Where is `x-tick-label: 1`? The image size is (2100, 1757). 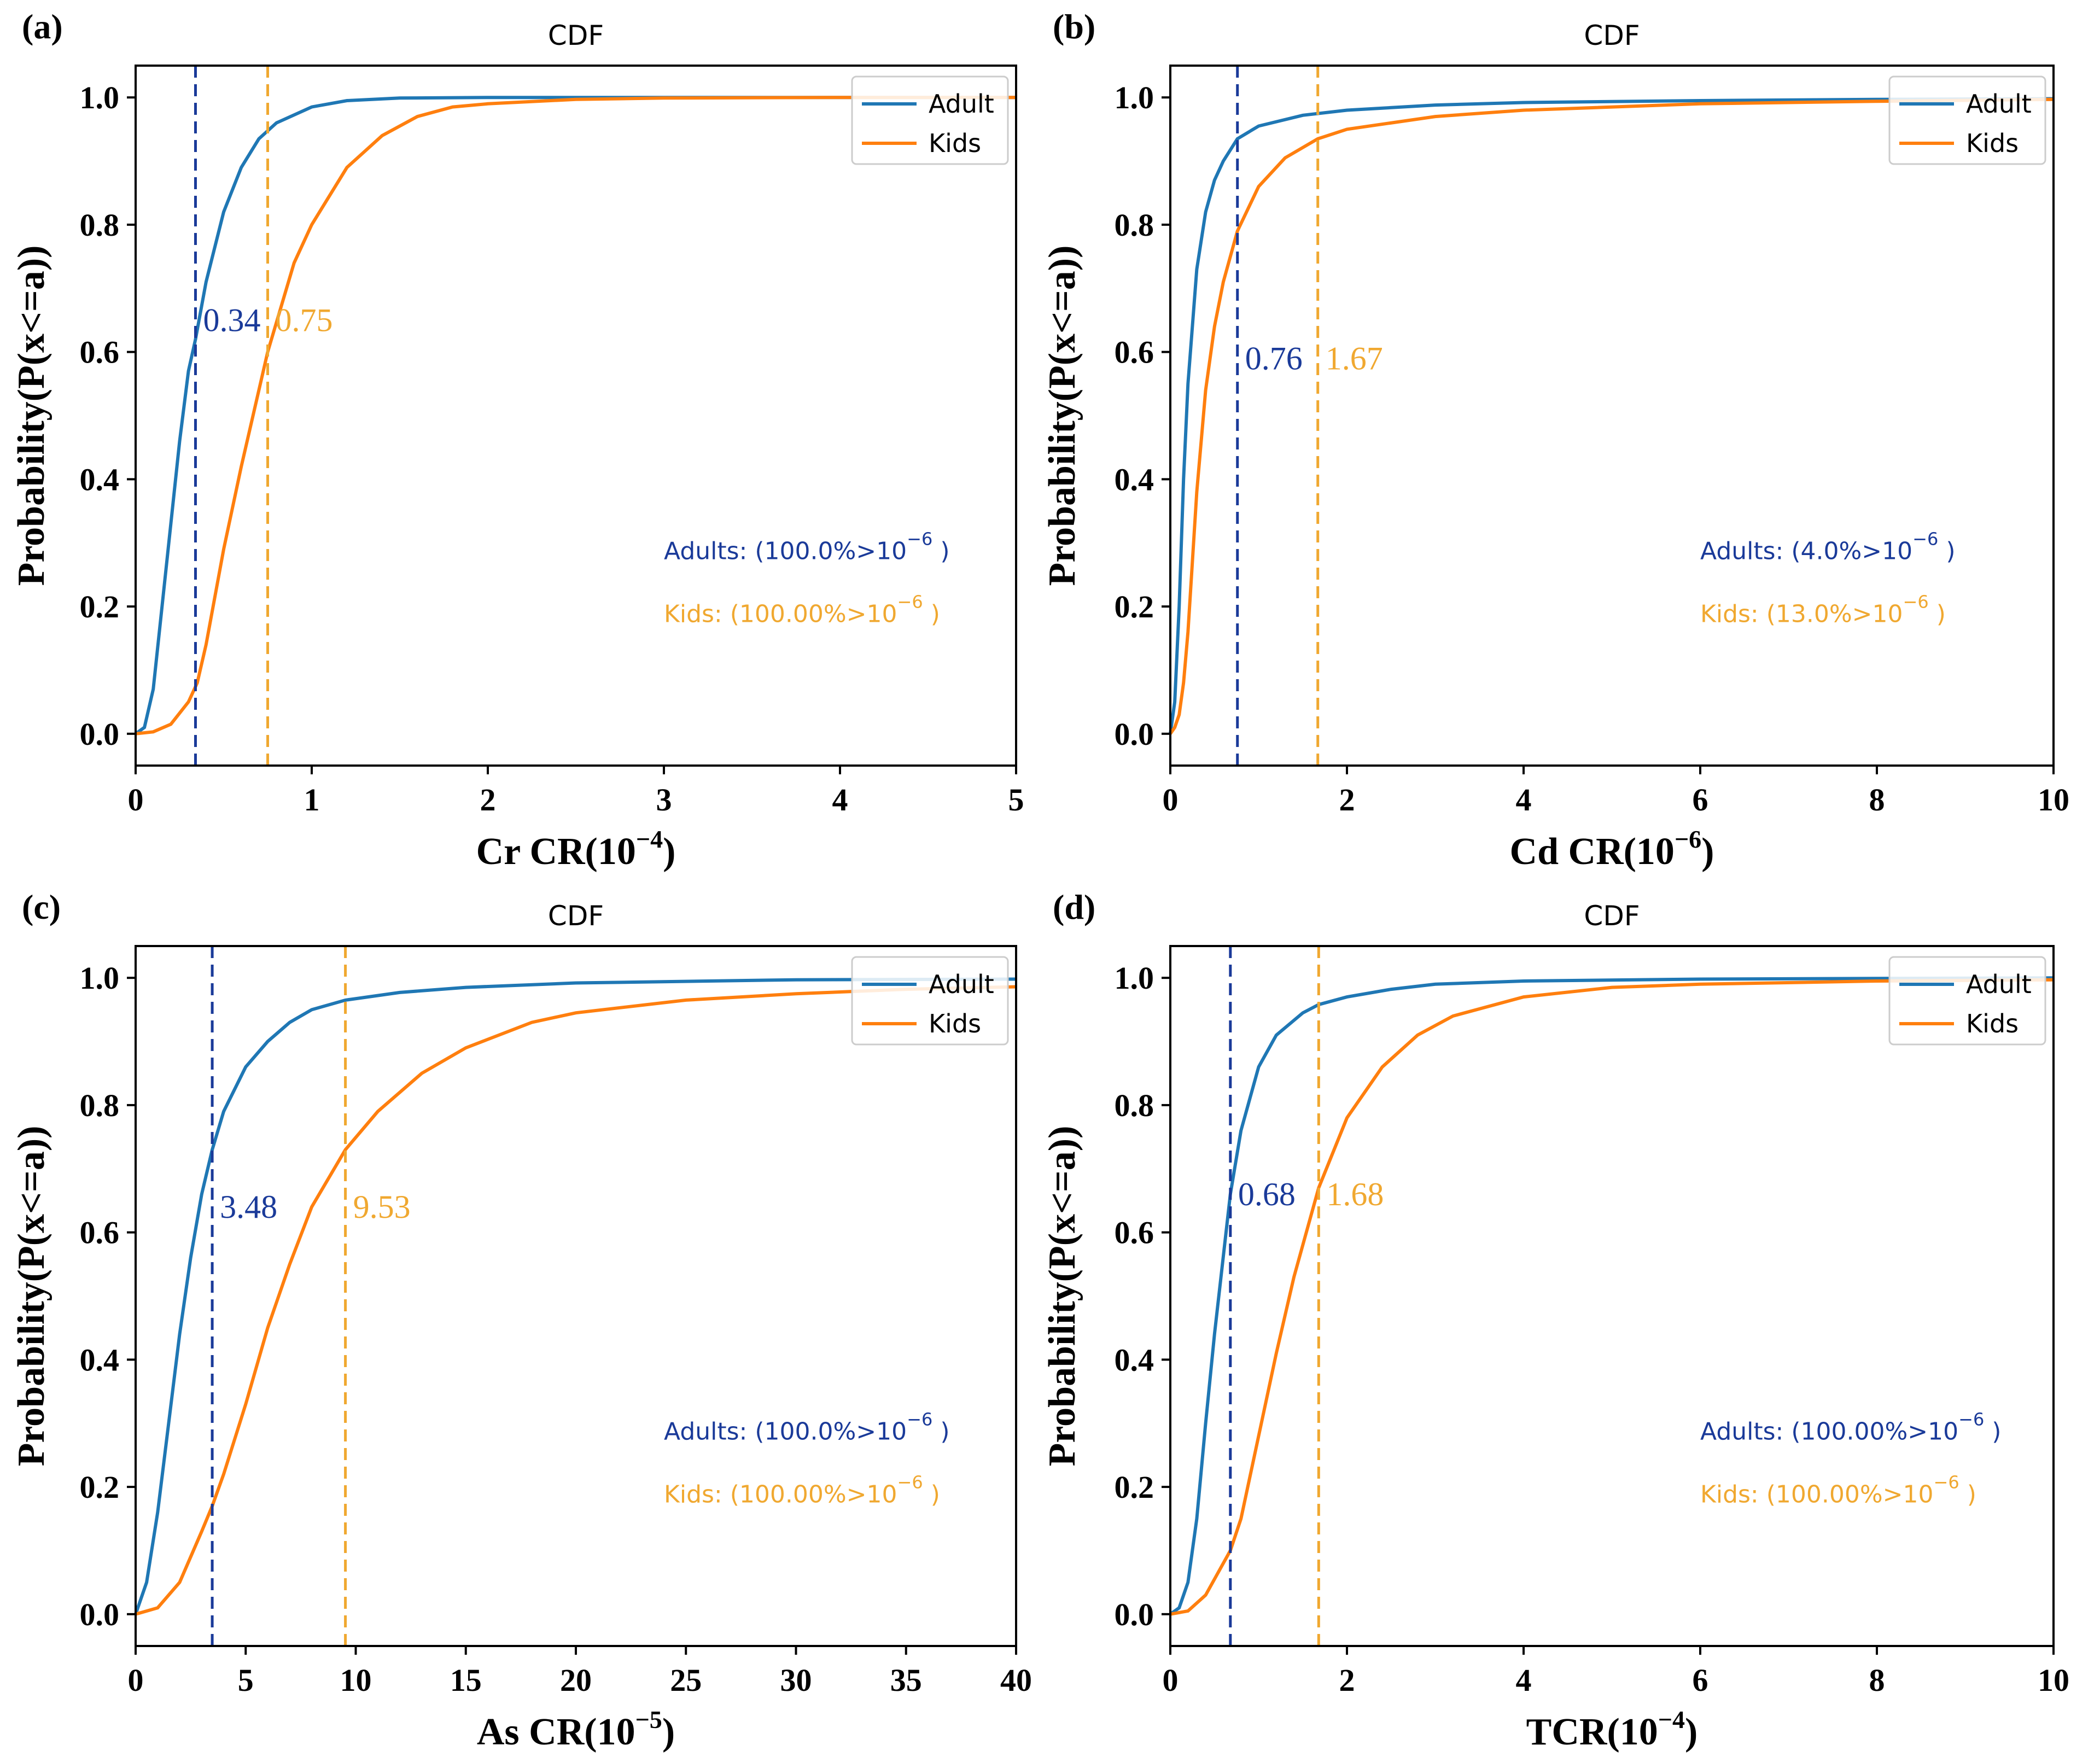 x-tick-label: 1 is located at coordinates (312, 800).